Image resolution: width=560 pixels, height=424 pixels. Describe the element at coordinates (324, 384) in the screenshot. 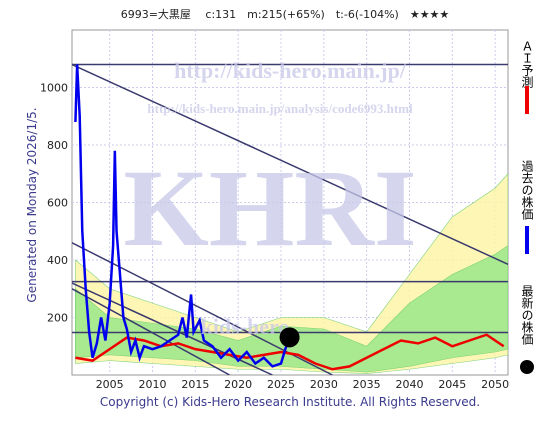

I see `x-tick-label: 2030` at that location.